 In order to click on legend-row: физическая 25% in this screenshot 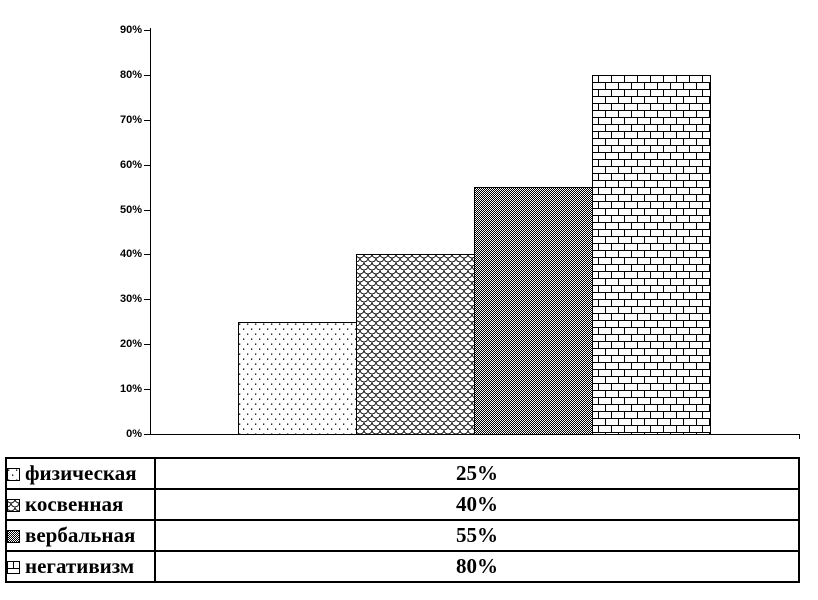, I will do `click(402, 473)`.